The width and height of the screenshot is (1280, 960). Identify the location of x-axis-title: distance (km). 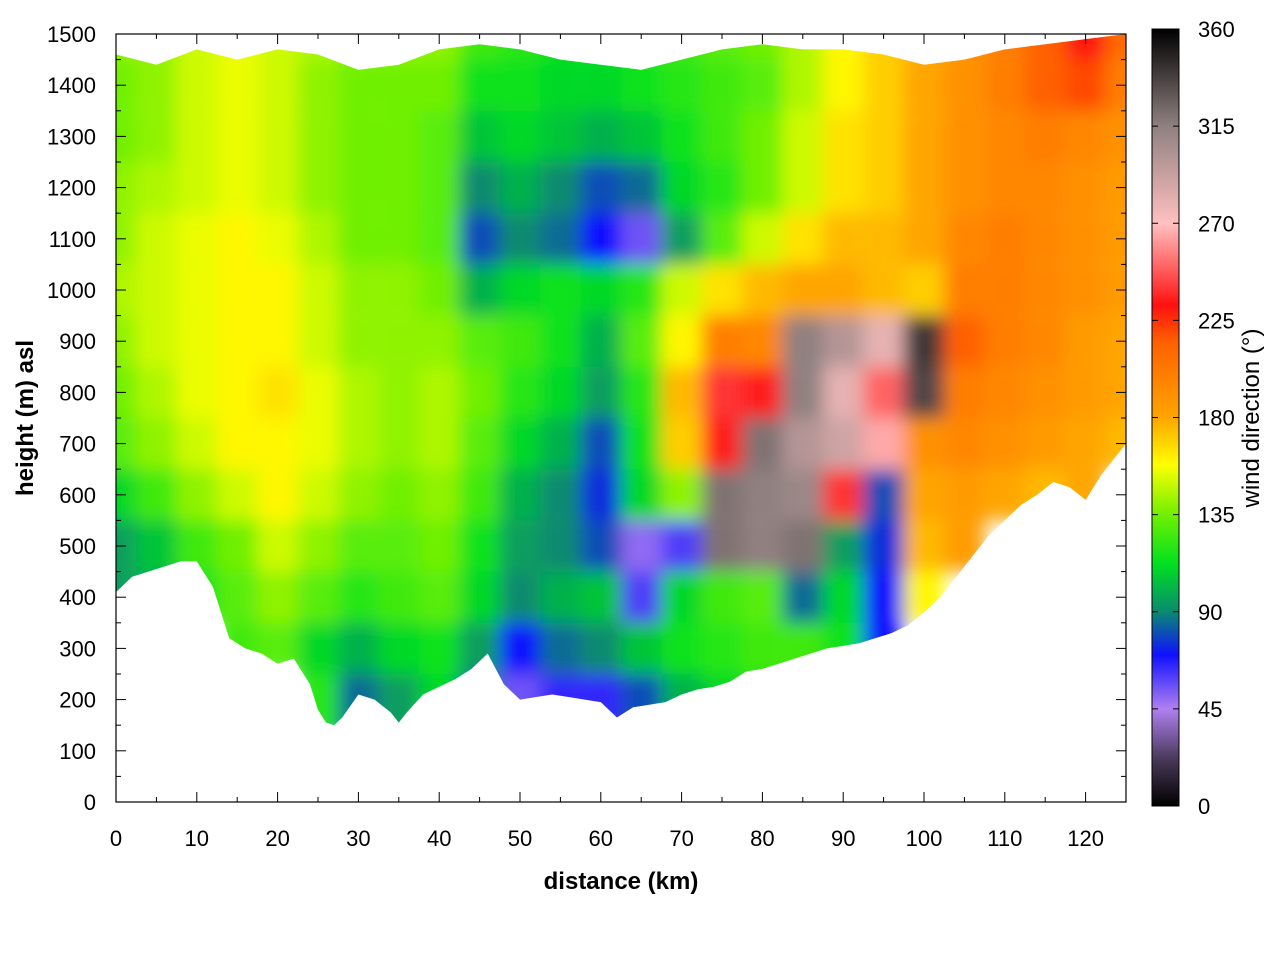
(621, 881).